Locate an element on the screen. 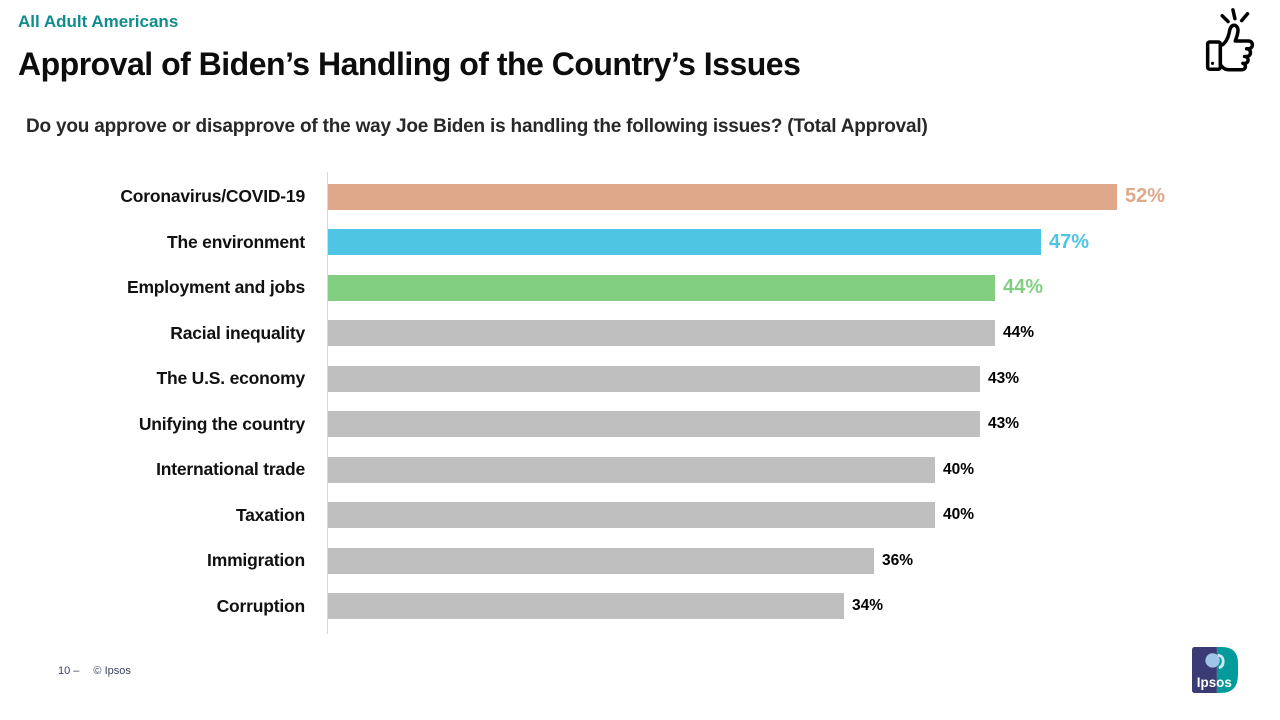 The image size is (1280, 720). chart-row: International trade 40% is located at coordinates (625, 470).